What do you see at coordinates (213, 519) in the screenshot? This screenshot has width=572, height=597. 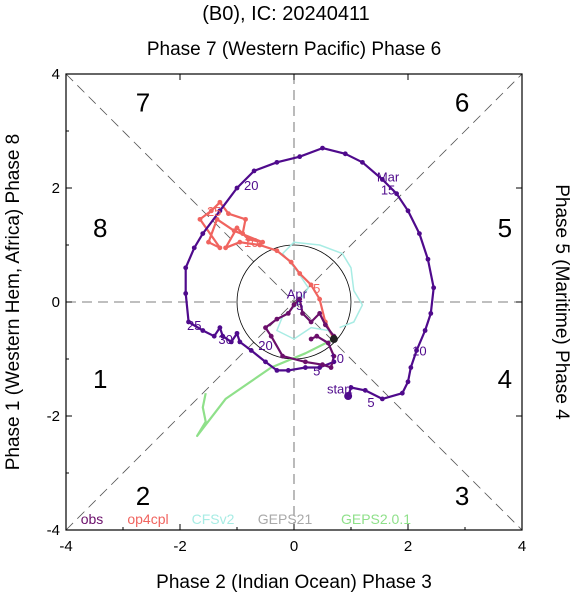 I see `legend-entry: CFSv2` at bounding box center [213, 519].